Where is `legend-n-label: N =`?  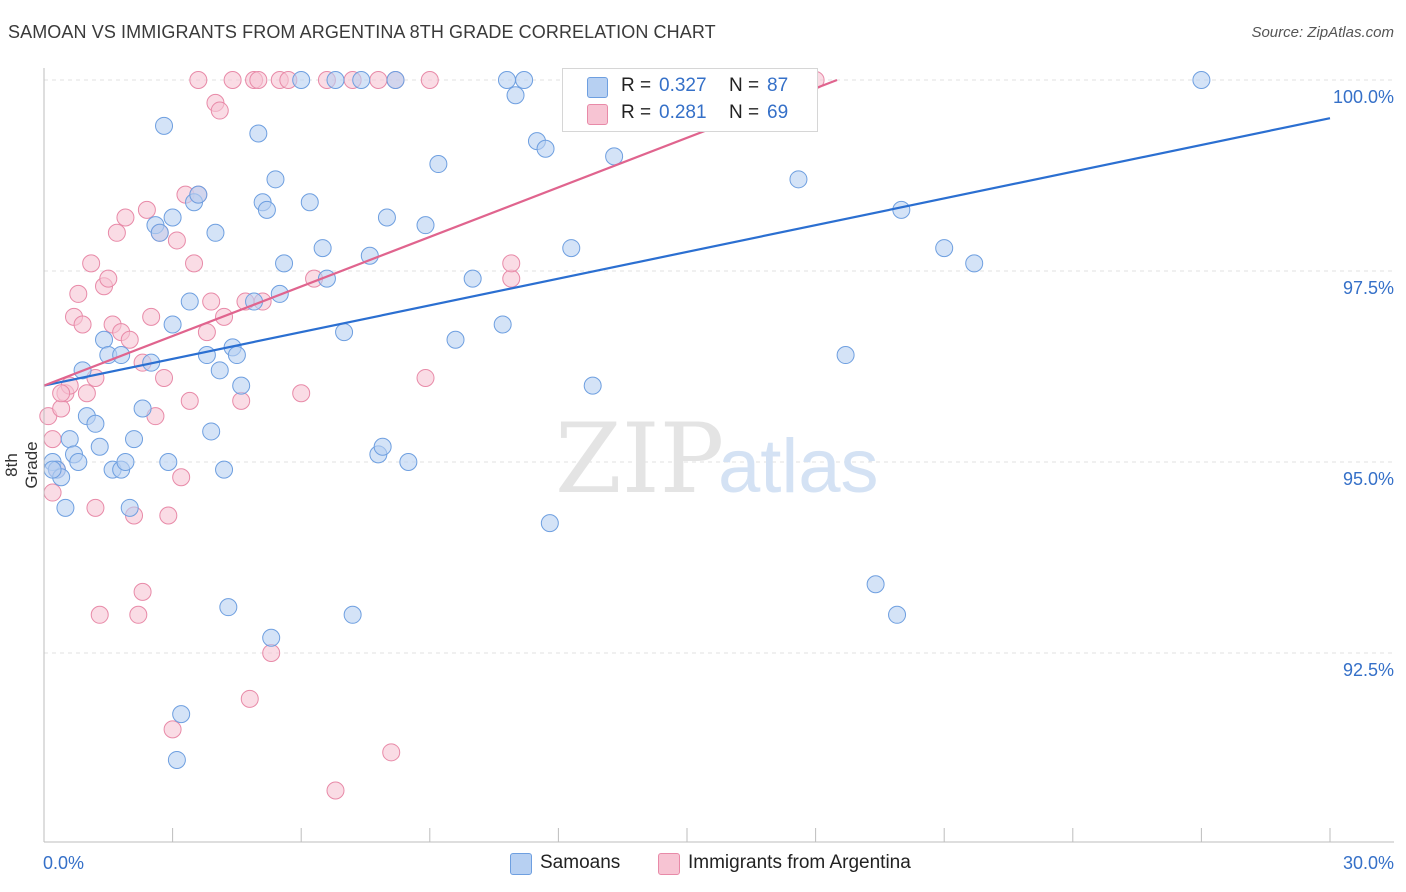
legend-n-label: N = is located at coordinates (744, 112).